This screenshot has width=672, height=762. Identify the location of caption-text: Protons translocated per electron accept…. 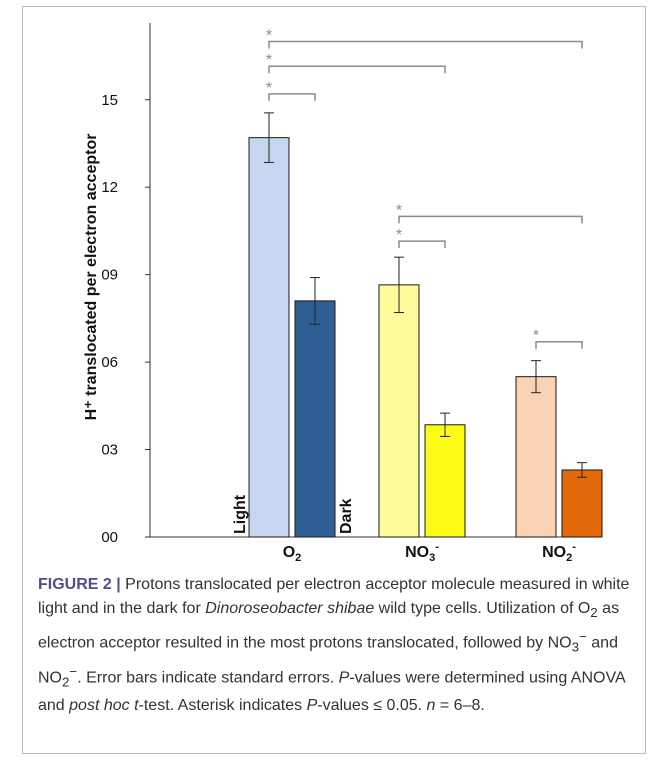
(334, 596).